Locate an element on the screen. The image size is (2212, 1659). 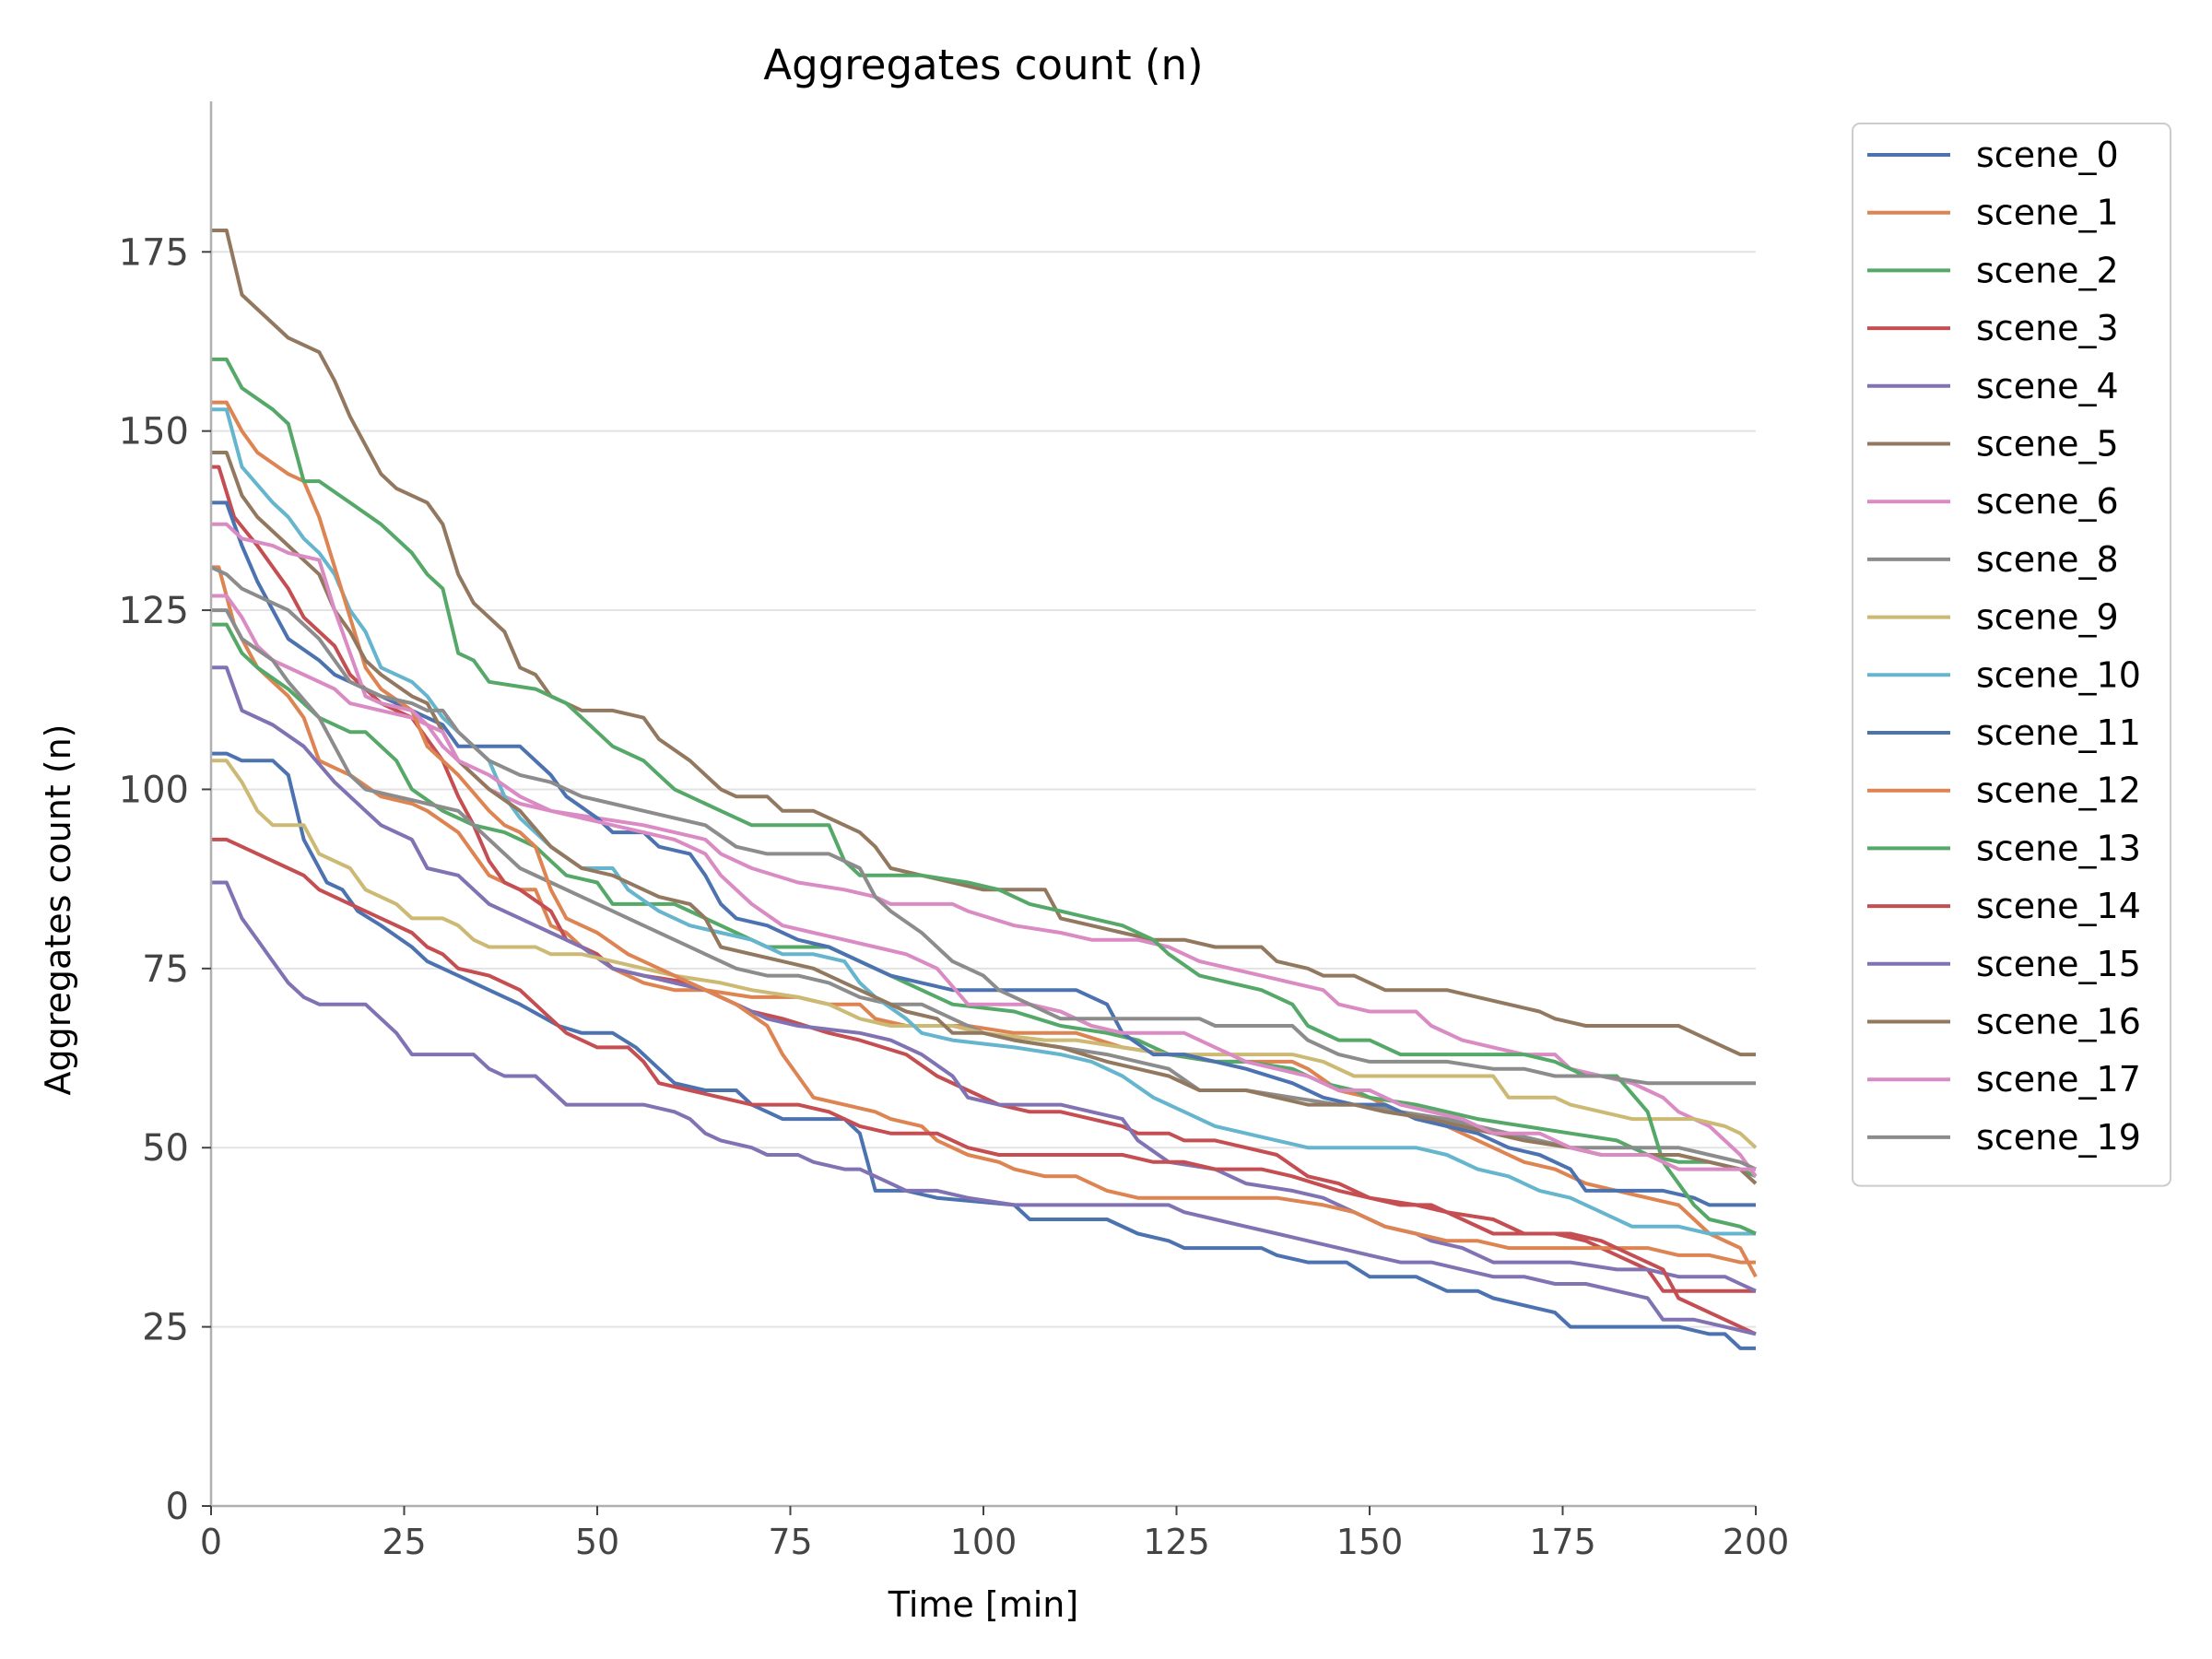
legend-label: scene_17 is located at coordinates (2058, 1079).